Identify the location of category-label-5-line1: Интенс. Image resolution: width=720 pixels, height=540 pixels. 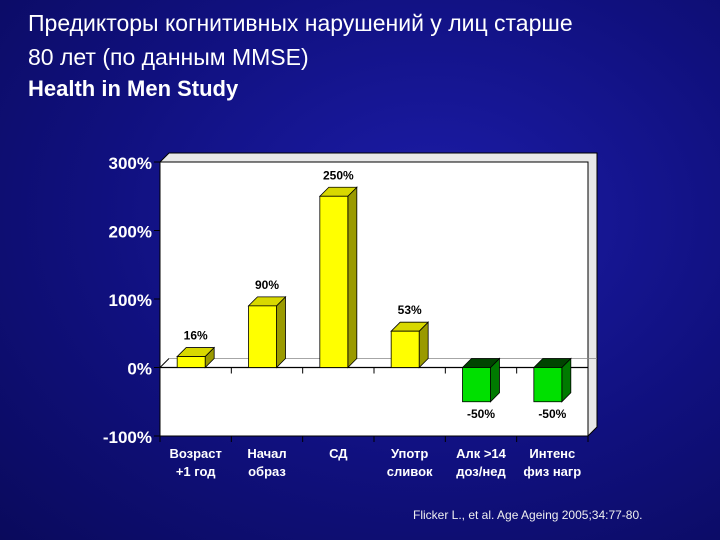
(552, 453).